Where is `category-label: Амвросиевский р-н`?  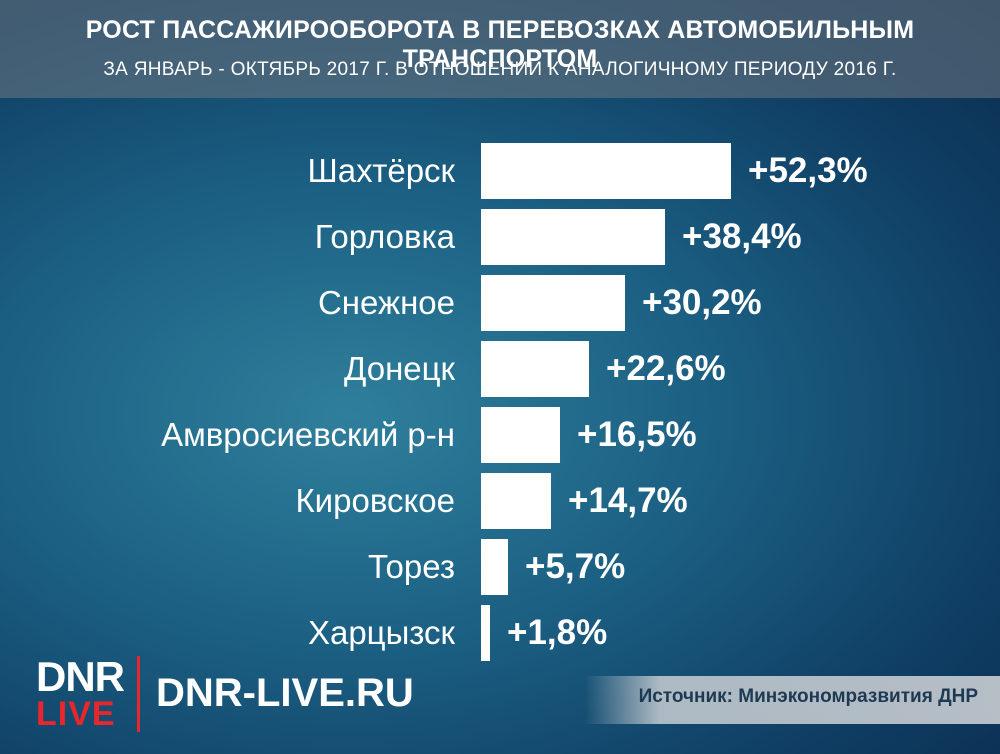
category-label: Амвросиевский р-н is located at coordinates (308, 434).